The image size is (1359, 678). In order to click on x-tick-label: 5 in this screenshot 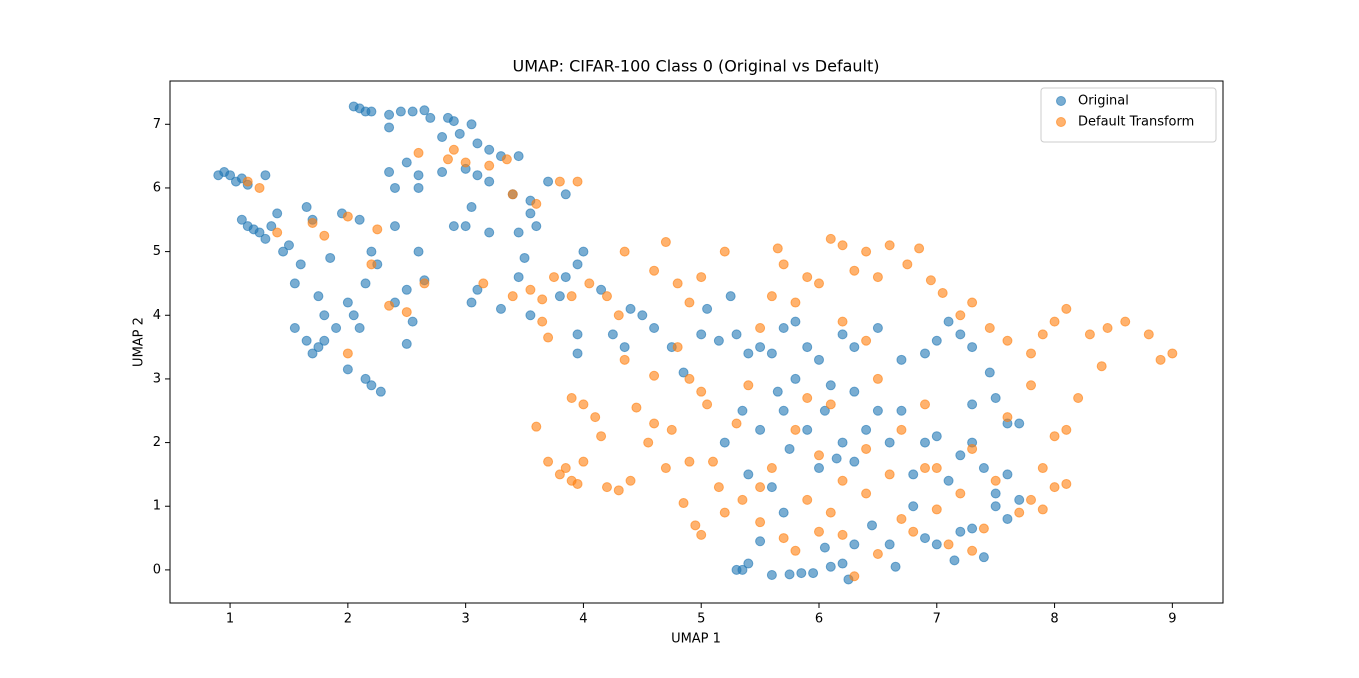, I will do `click(701, 619)`.